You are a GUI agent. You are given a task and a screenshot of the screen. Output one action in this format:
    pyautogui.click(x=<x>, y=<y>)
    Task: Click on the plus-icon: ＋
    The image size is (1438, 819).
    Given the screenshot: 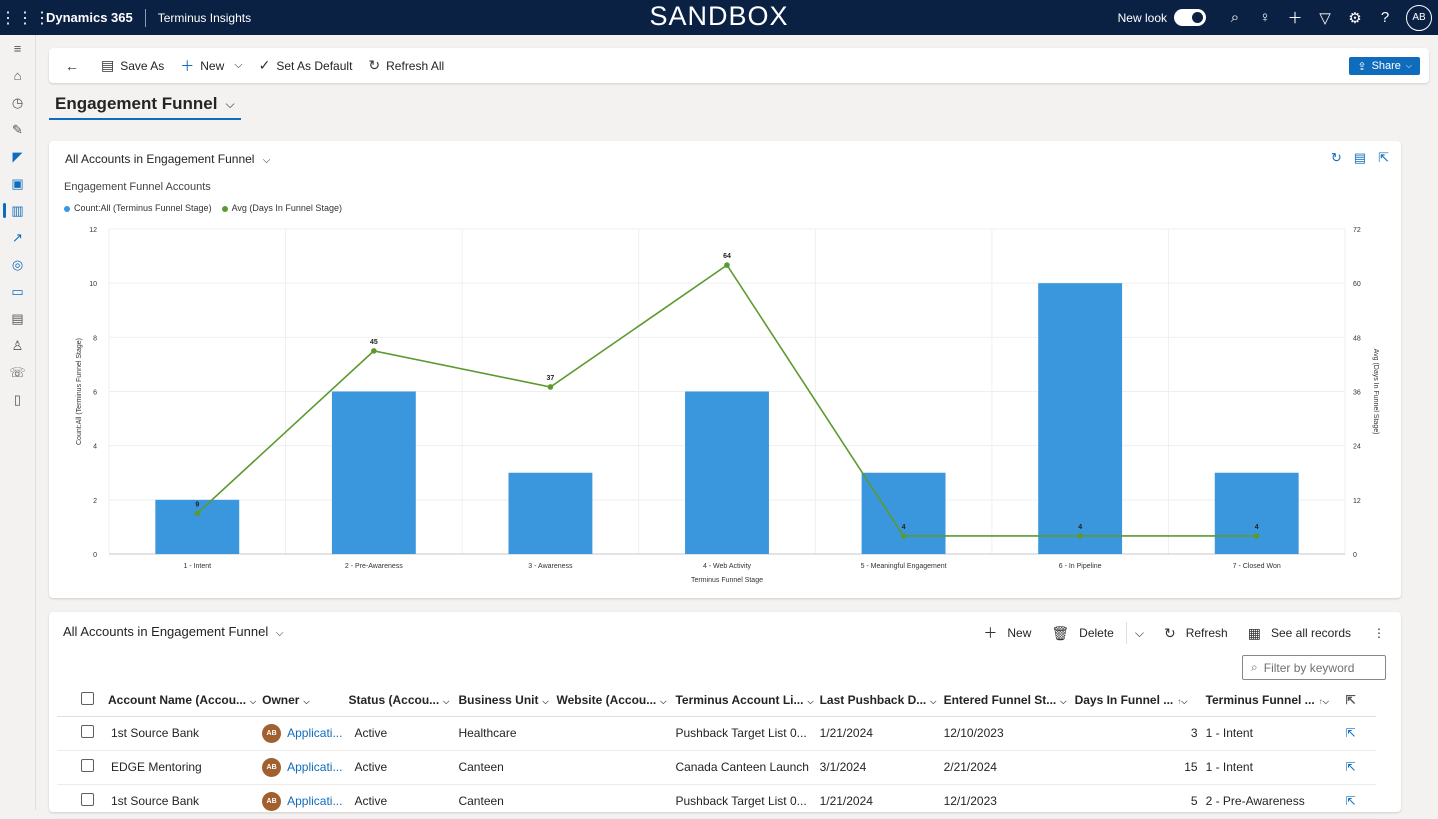 What is the action you would take?
    pyautogui.click(x=1295, y=18)
    